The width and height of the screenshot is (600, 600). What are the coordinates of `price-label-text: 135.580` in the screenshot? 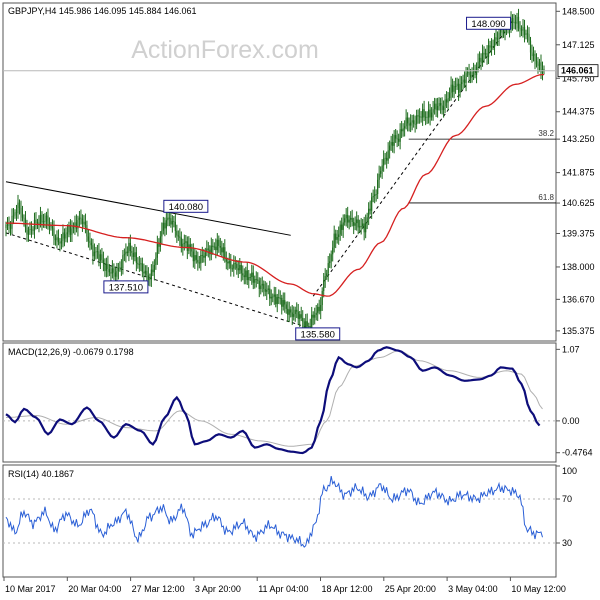 It's located at (318, 334).